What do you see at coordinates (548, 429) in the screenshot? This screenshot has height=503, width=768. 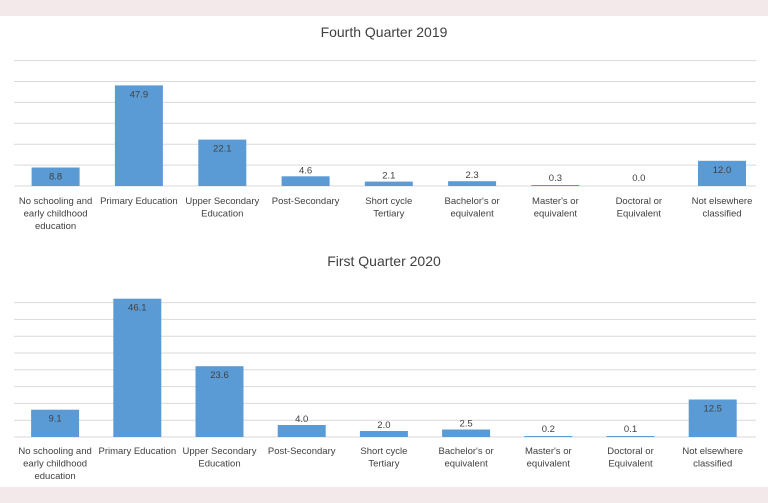 I see `data-label: 0.2` at bounding box center [548, 429].